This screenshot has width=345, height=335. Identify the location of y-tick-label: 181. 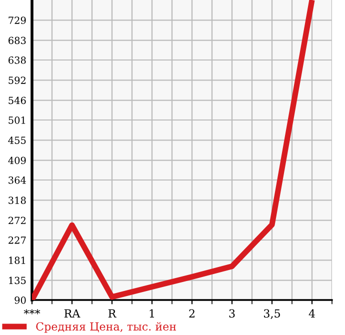
(17, 260).